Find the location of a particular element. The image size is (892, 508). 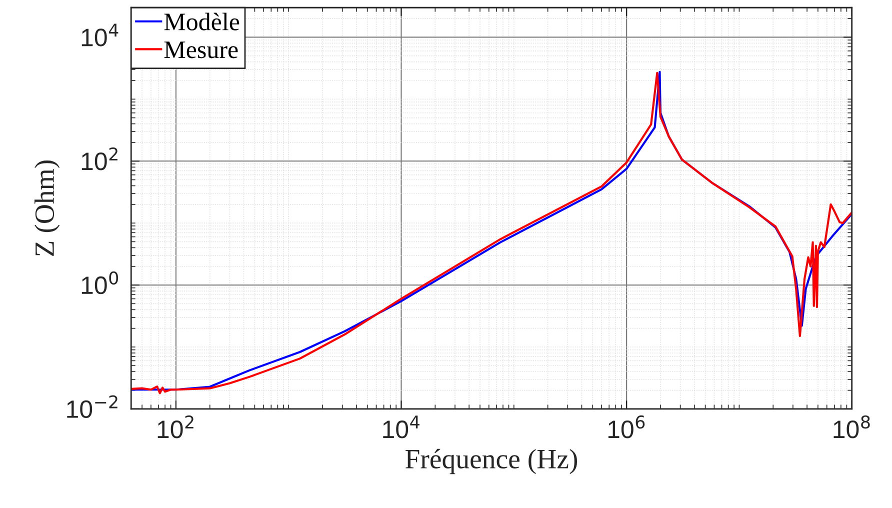

y-axis-title: Z (Ohm) is located at coordinates (47, 208).